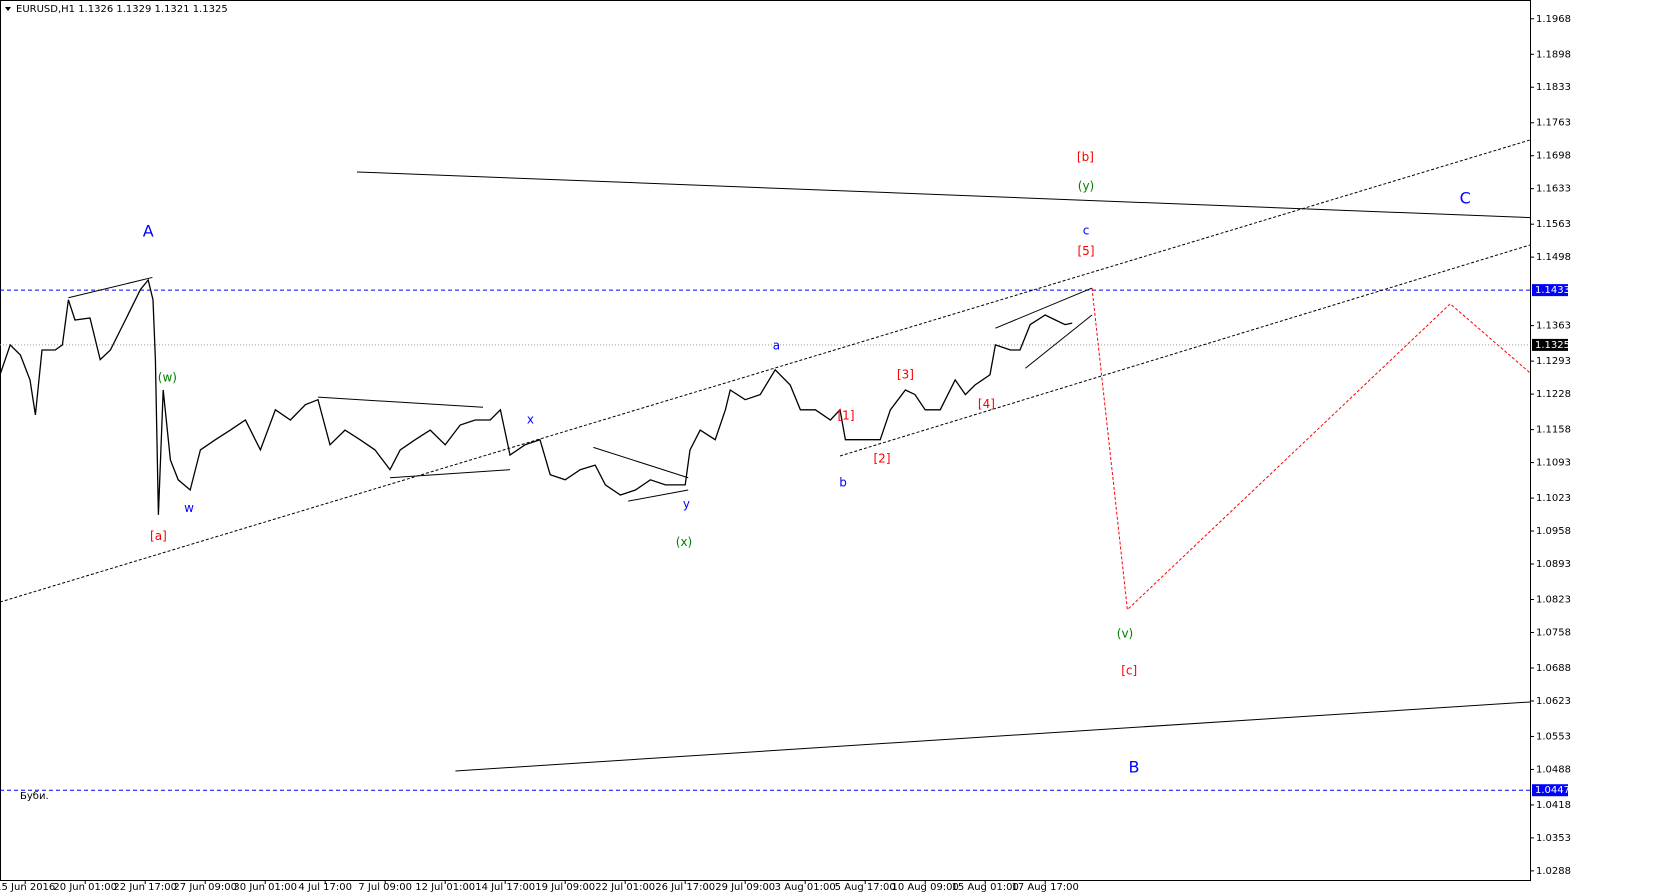 This screenshot has width=1676, height=894. What do you see at coordinates (984, 887) in the screenshot?
I see `x-tick-label: 15 Aug 01:00` at bounding box center [984, 887].